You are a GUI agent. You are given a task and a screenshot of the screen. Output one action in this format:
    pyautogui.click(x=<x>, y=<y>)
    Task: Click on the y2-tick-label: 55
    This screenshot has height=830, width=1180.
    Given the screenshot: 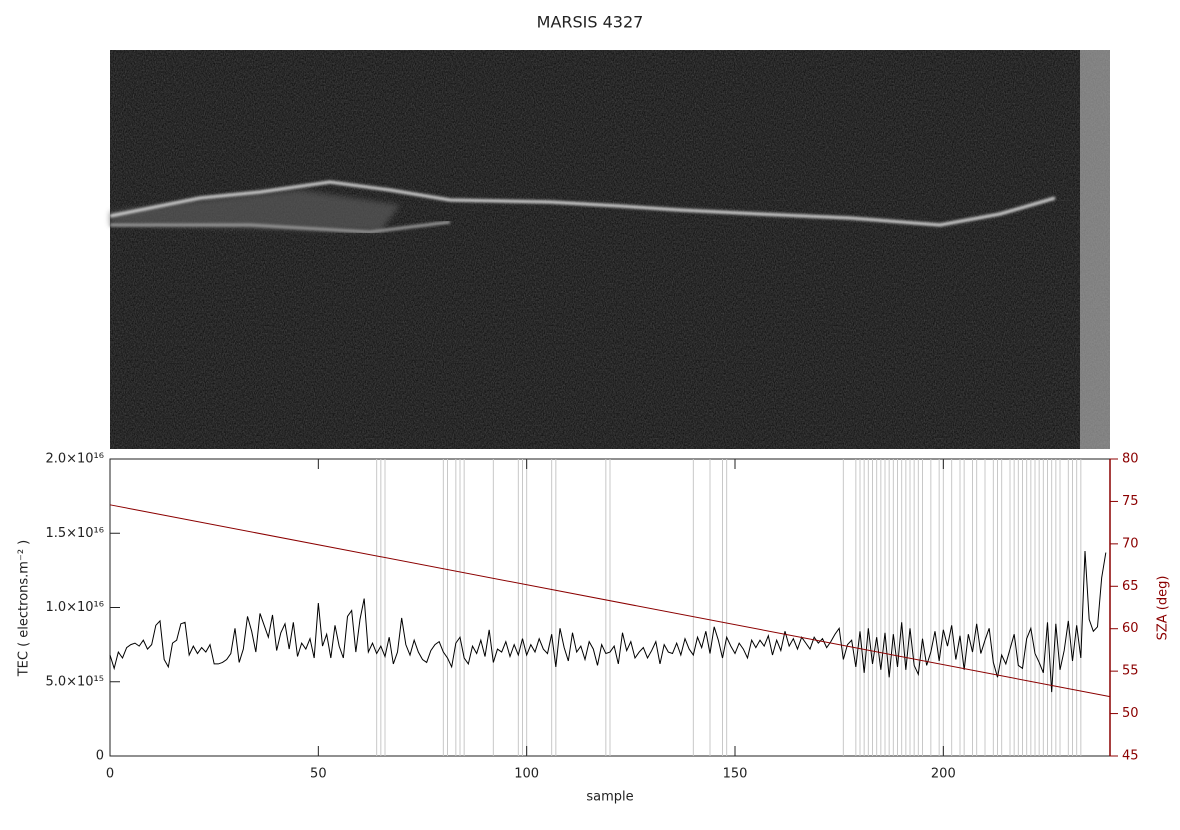 What is the action you would take?
    pyautogui.click(x=1130, y=671)
    